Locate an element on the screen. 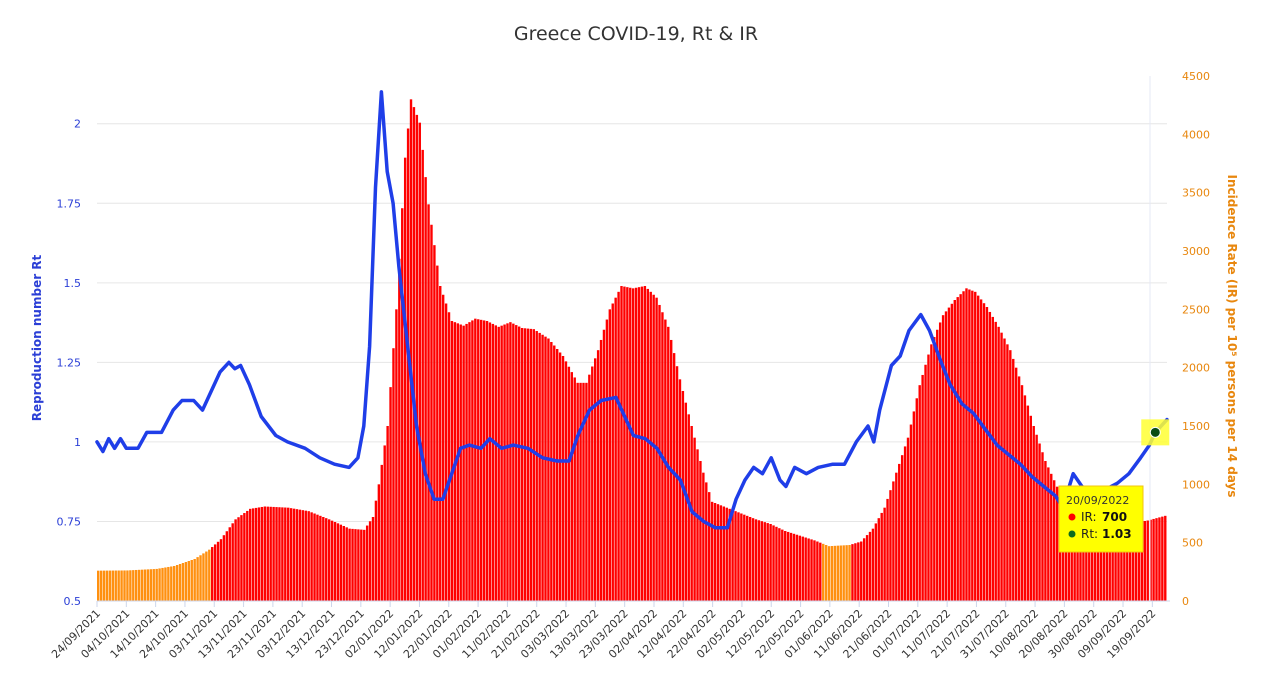 The width and height of the screenshot is (1262, 692). right-tick-label: 4000 is located at coordinates (1196, 134).